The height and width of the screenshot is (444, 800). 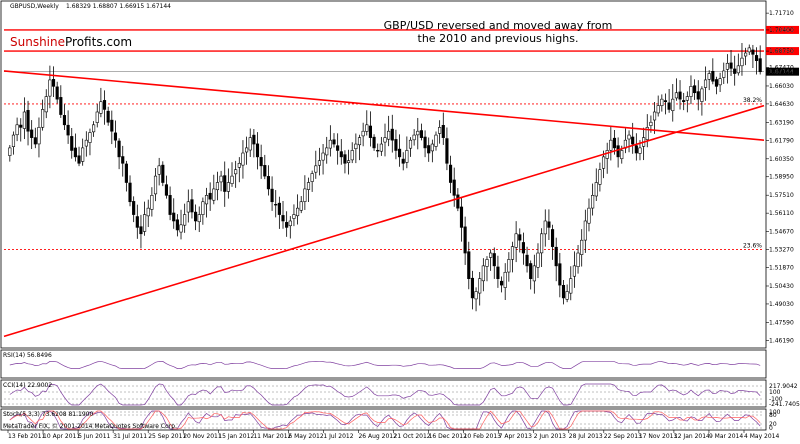 I want to click on y-tick-label: 1.46190, so click(x=781, y=340).